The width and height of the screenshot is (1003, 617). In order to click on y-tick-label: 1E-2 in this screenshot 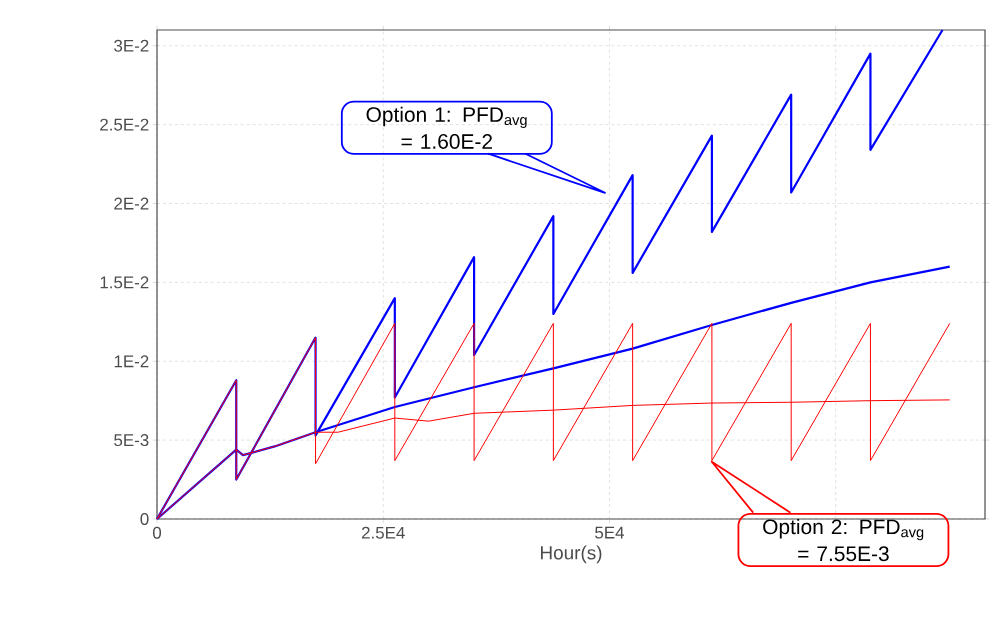, I will do `click(131, 361)`.